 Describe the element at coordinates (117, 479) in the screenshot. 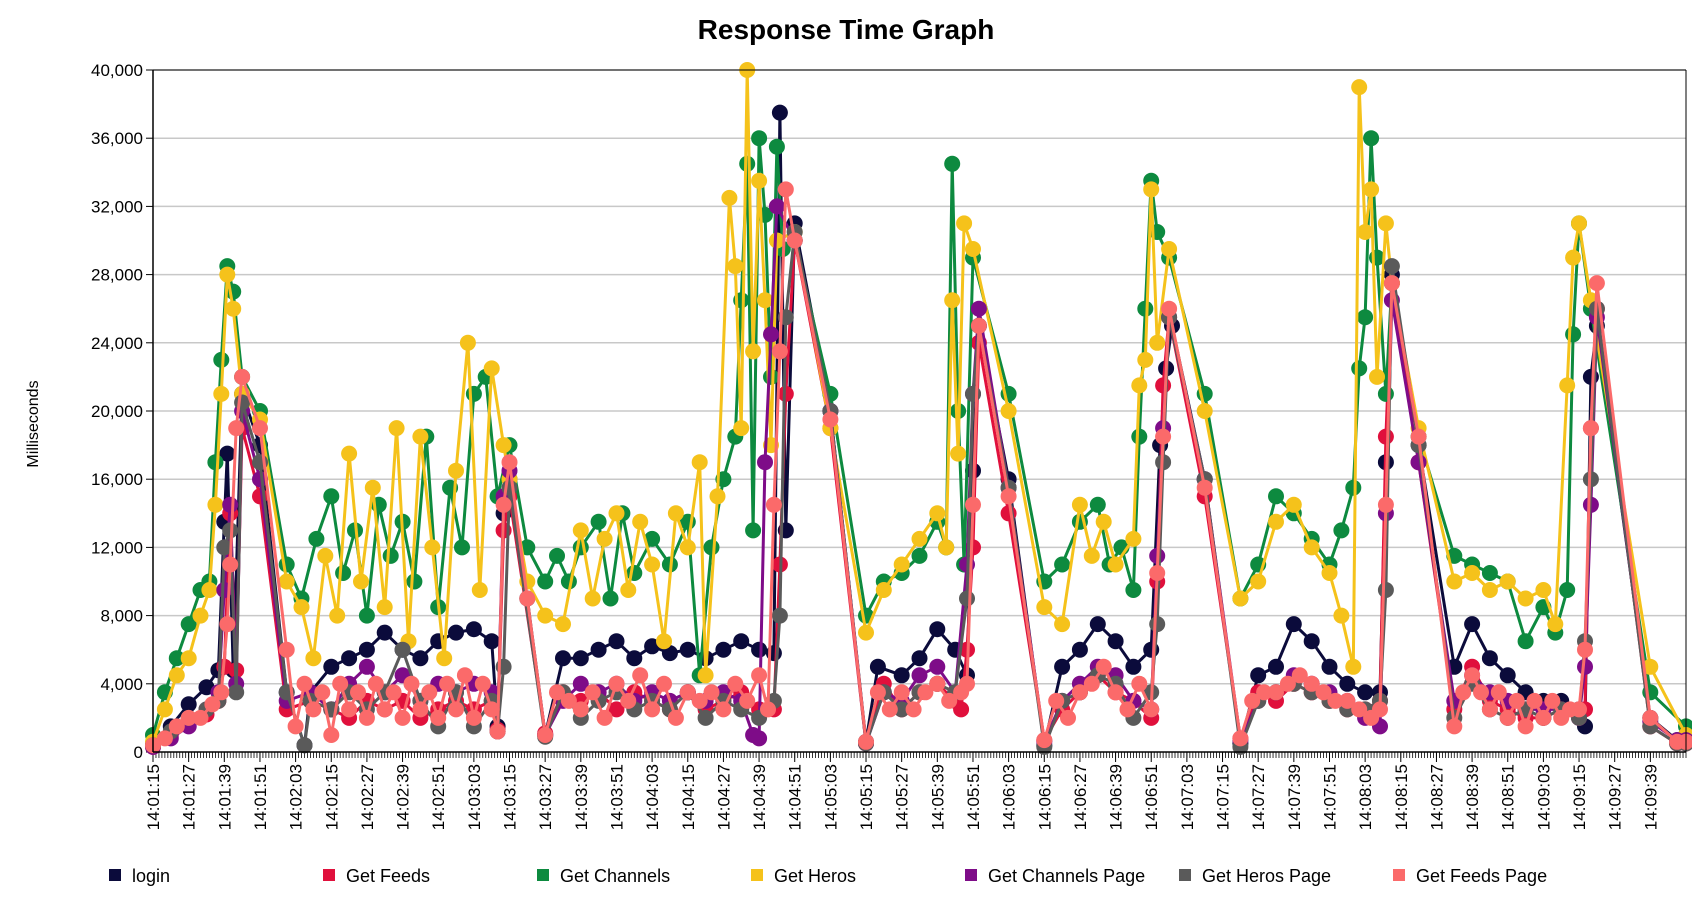

I see `y-tick-label: 16,000` at that location.